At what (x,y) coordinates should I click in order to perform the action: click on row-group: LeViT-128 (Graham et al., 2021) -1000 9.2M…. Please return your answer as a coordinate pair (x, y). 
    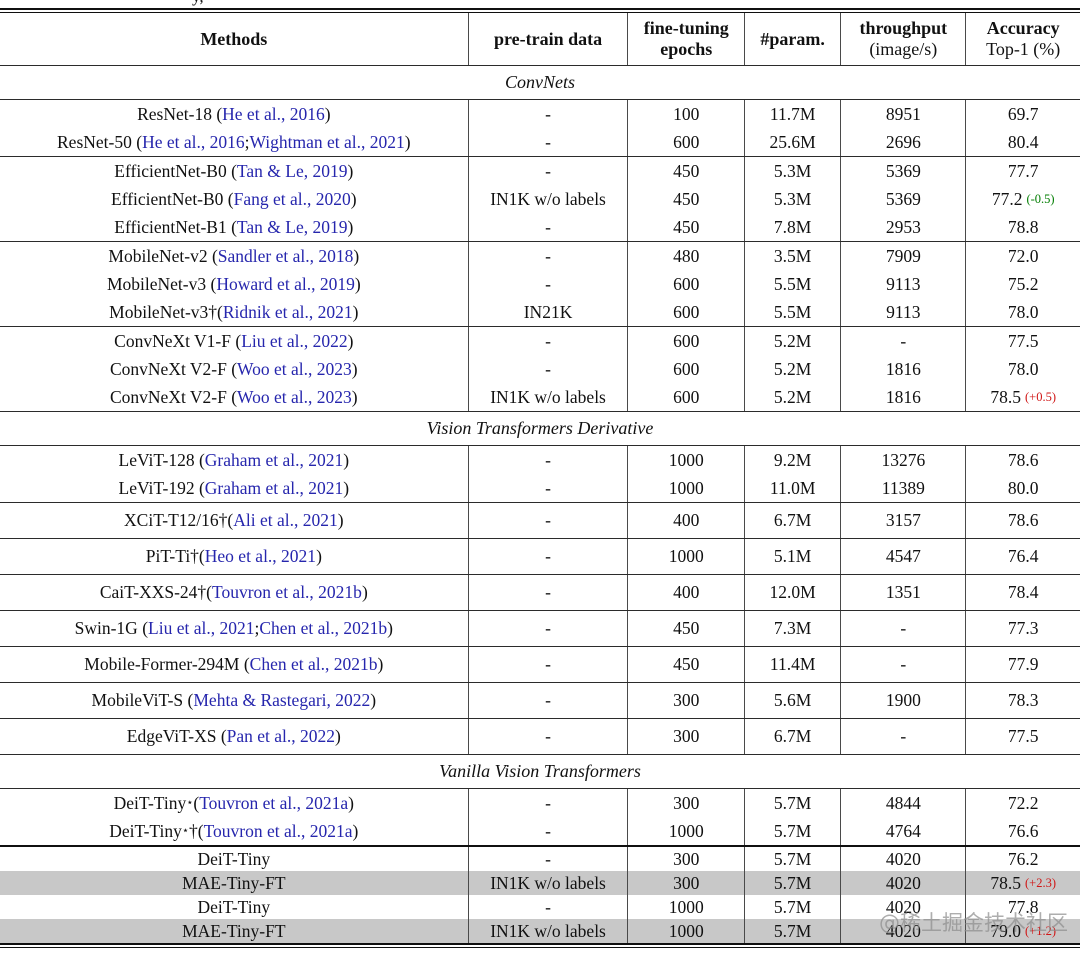
    Looking at the image, I should click on (540, 474).